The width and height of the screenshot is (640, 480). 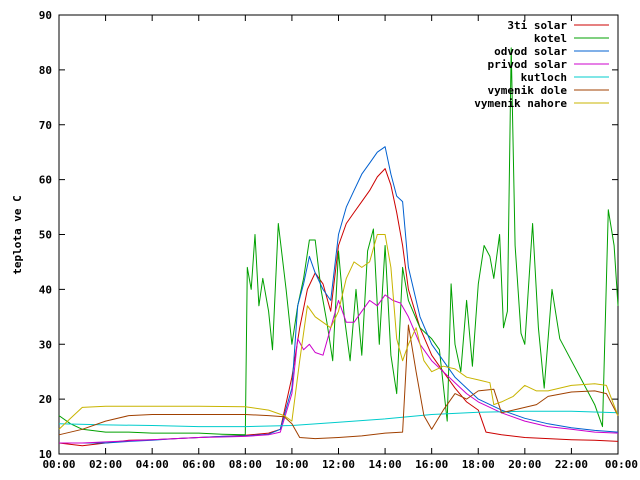 I want to click on y-tick-label: 80, so click(x=45, y=70).